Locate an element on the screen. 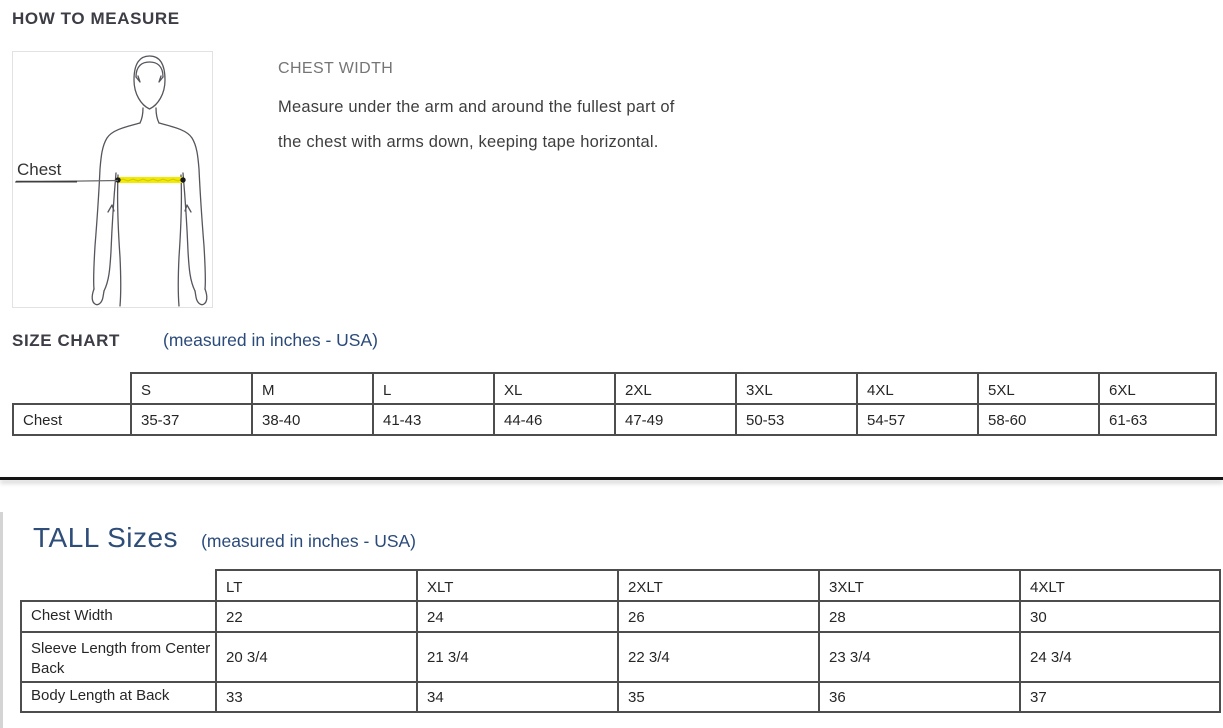  size-chart-header: SIZE CHART (measured in inches - USA) is located at coordinates (195, 340).